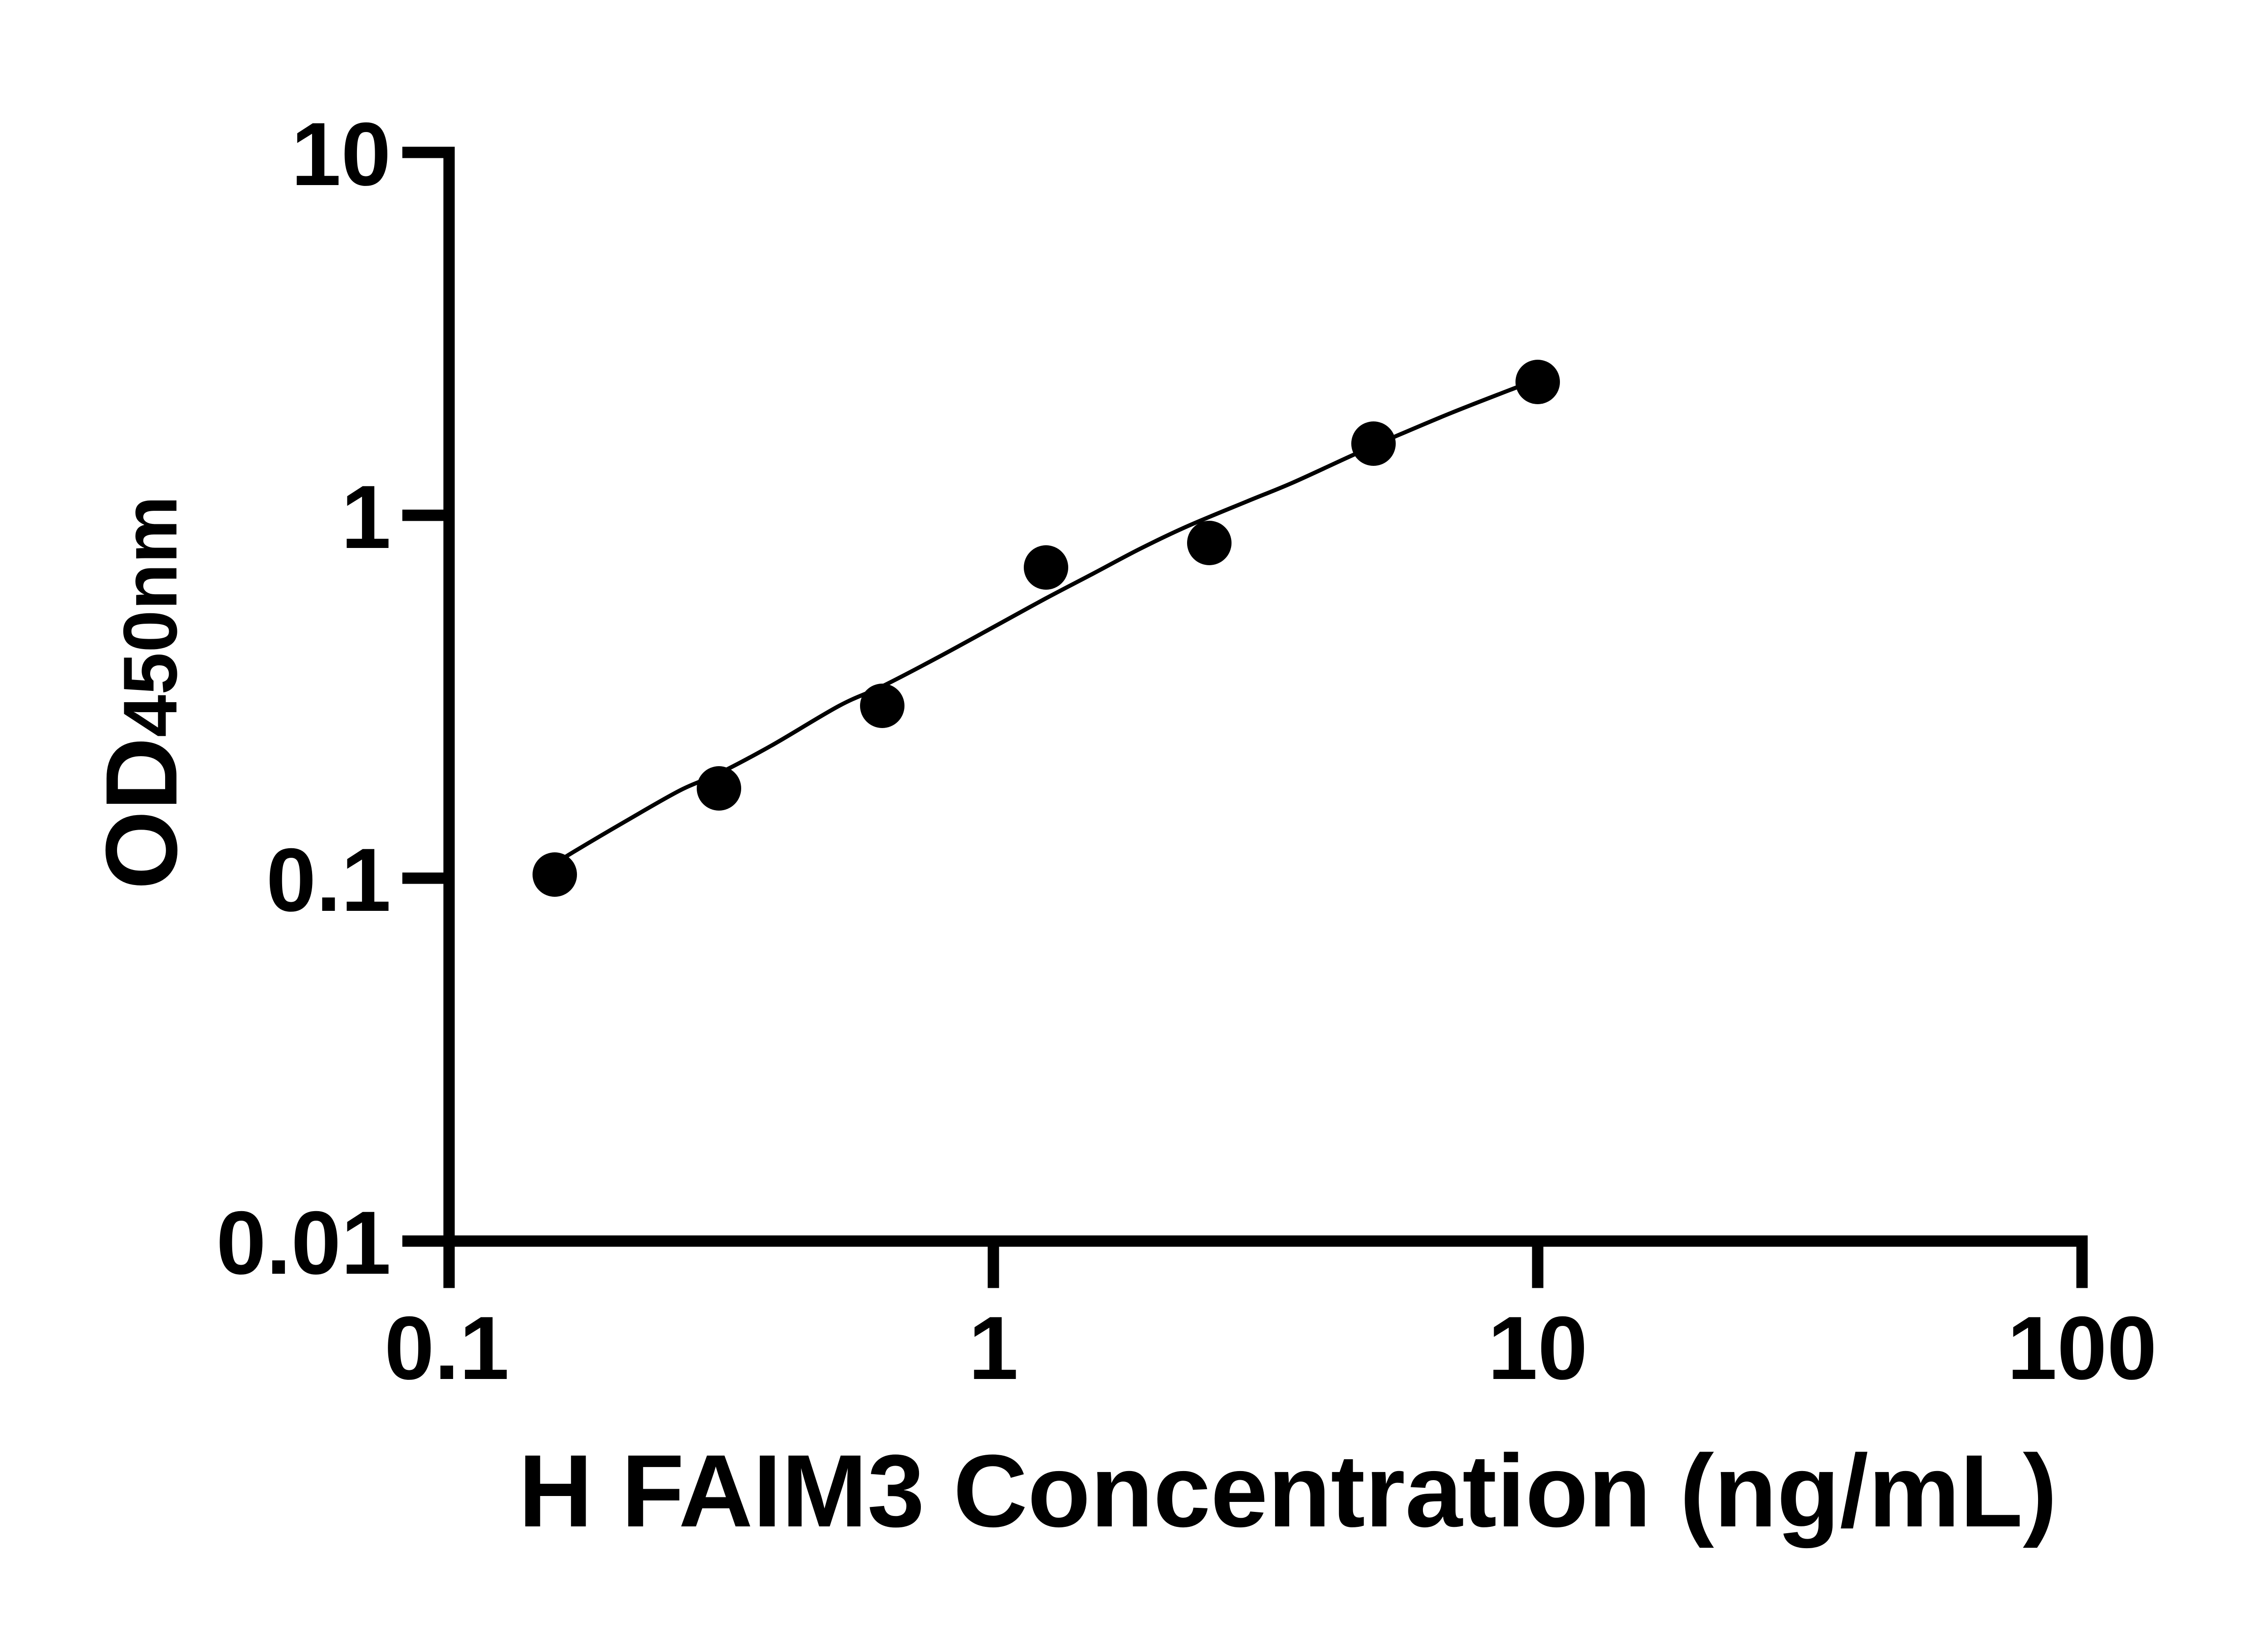 This screenshot has height=1633, width=2268. What do you see at coordinates (304, 1243) in the screenshot?
I see `svg-text: 0.01` at bounding box center [304, 1243].